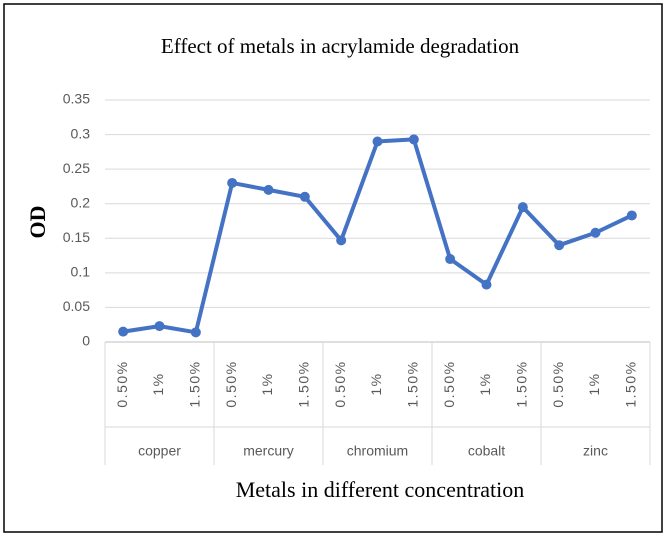  What do you see at coordinates (76, 237) in the screenshot?
I see `y-tick-label: 0.15` at bounding box center [76, 237].